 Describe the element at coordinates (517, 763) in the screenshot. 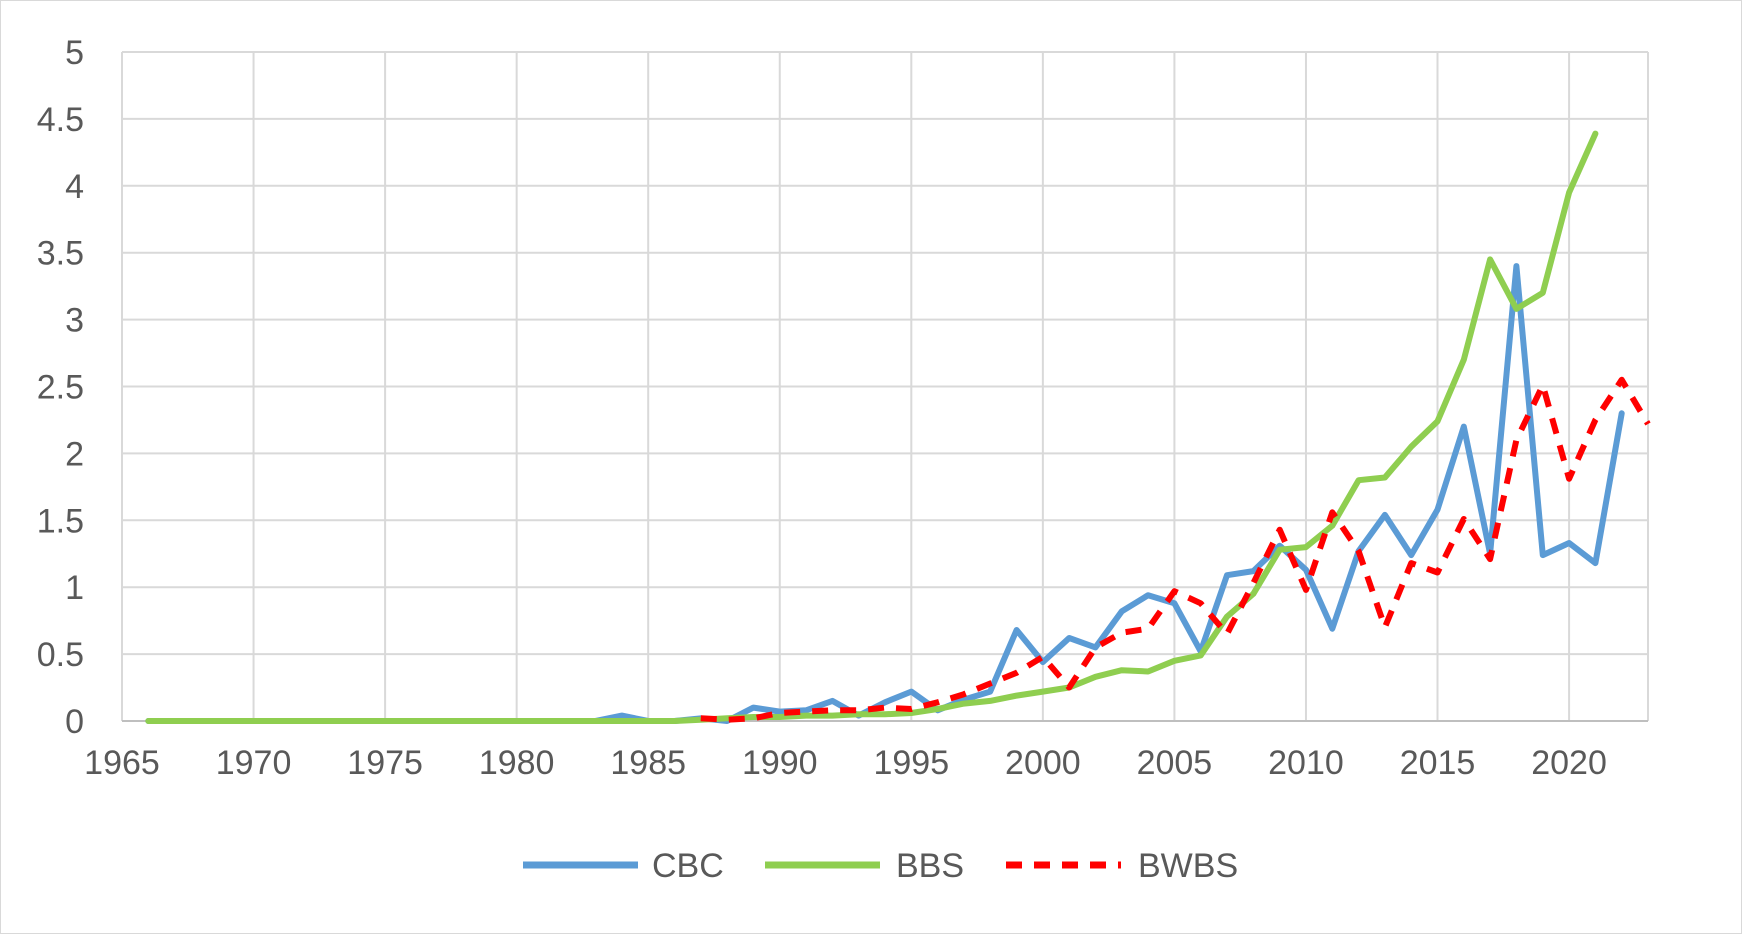

I see `x-tick-label: 1980` at that location.